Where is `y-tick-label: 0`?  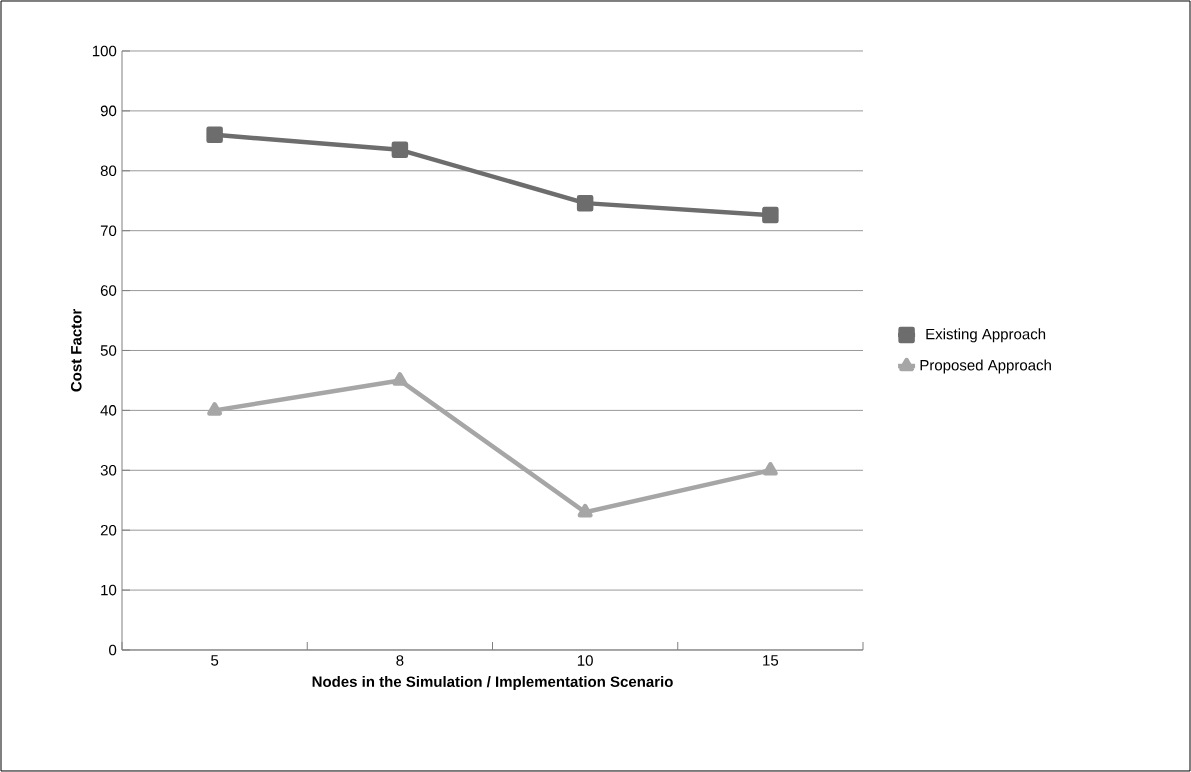 y-tick-label: 0 is located at coordinates (113, 650).